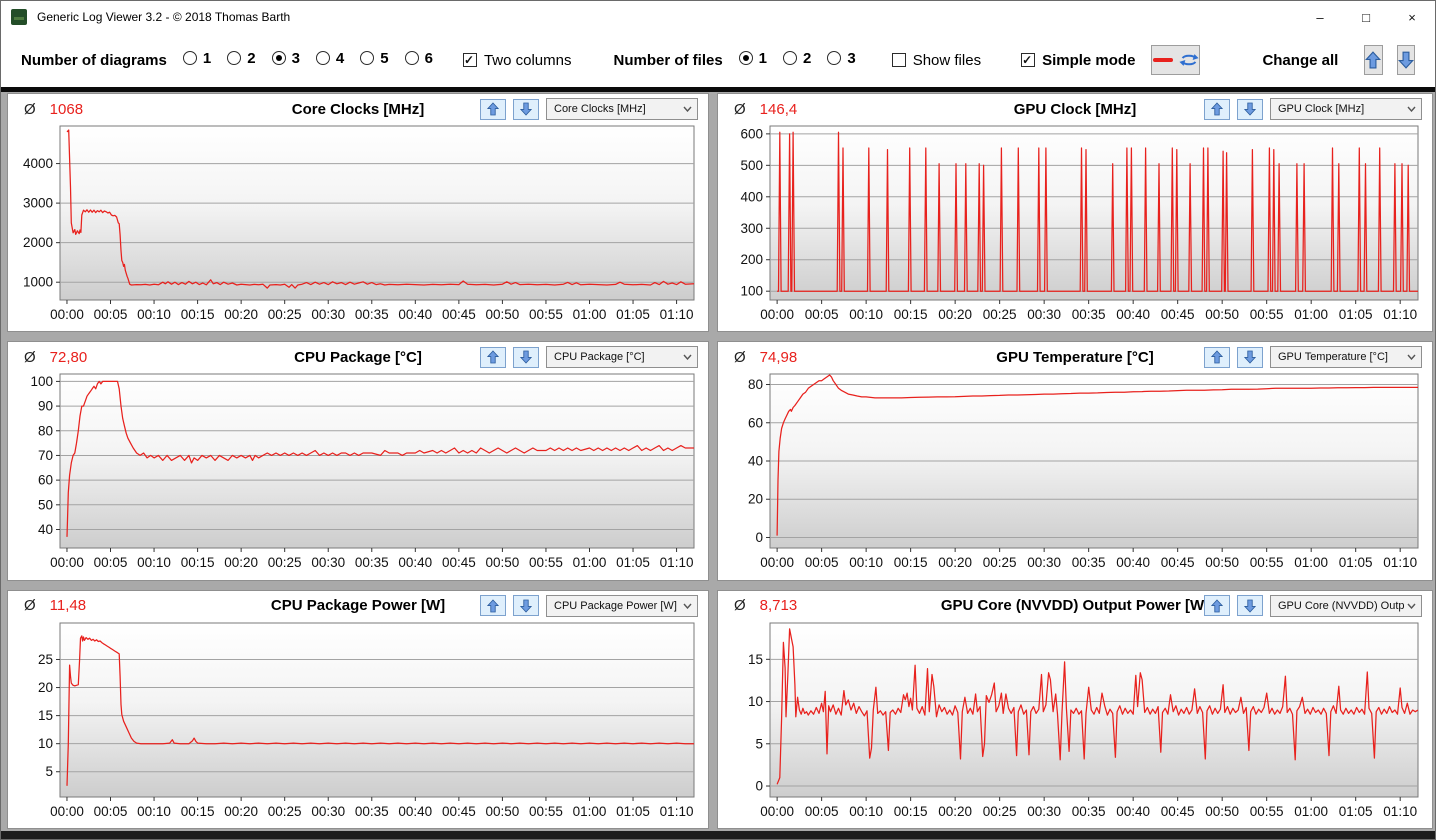 Image resolution: width=1436 pixels, height=840 pixels. I want to click on change-all-up-button, so click(1373, 60).